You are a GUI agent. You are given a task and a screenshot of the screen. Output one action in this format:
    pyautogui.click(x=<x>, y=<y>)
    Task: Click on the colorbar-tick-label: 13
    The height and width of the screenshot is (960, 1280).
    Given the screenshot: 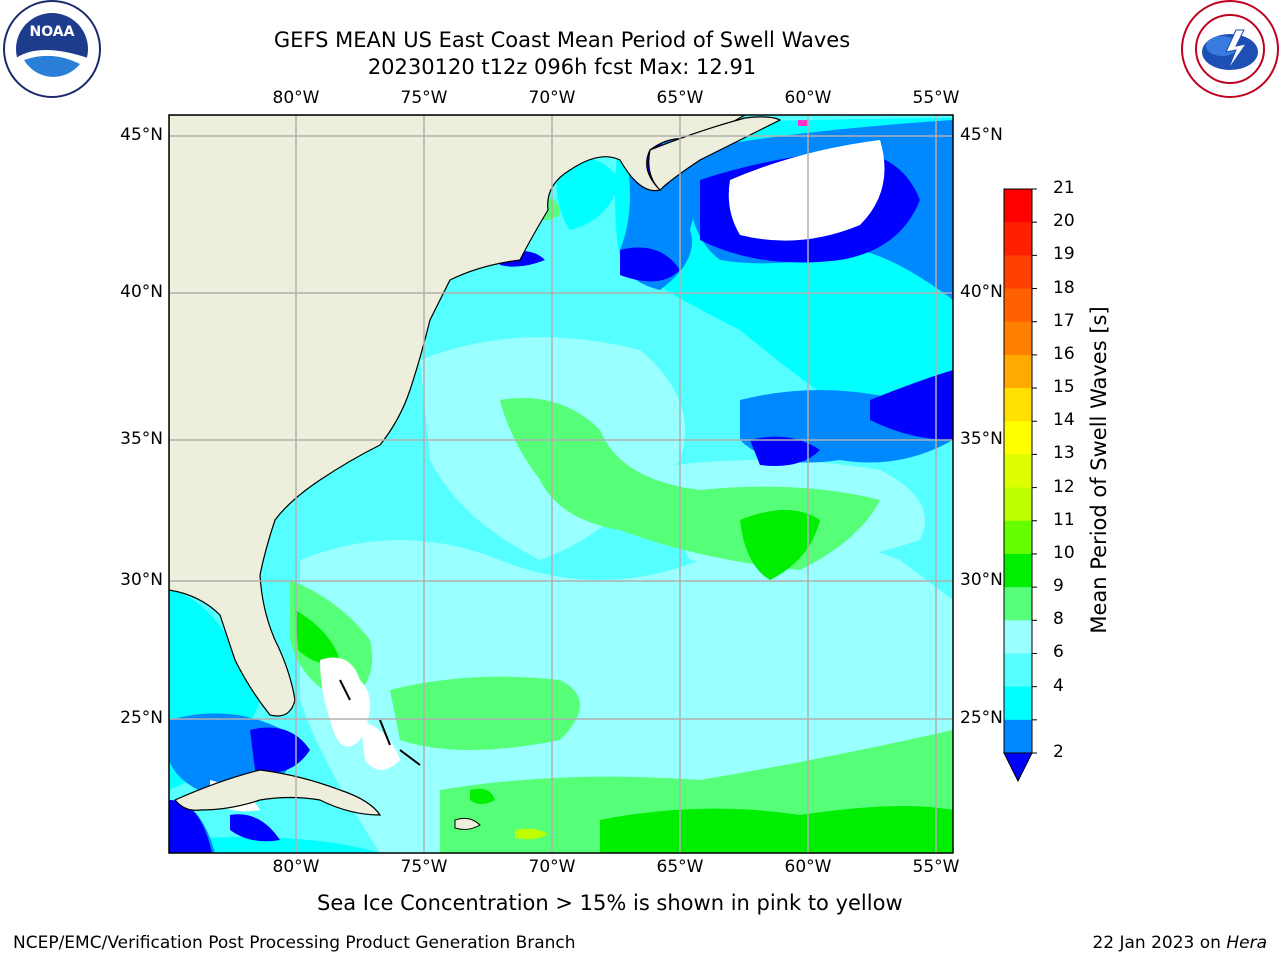 What is the action you would take?
    pyautogui.click(x=1064, y=453)
    